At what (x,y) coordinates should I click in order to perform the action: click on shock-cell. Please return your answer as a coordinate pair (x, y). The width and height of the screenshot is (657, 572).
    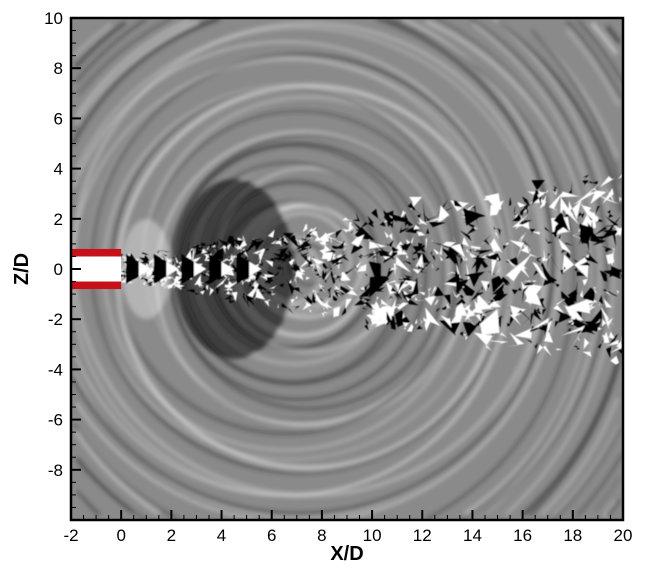
    Looking at the image, I should click on (228, 269).